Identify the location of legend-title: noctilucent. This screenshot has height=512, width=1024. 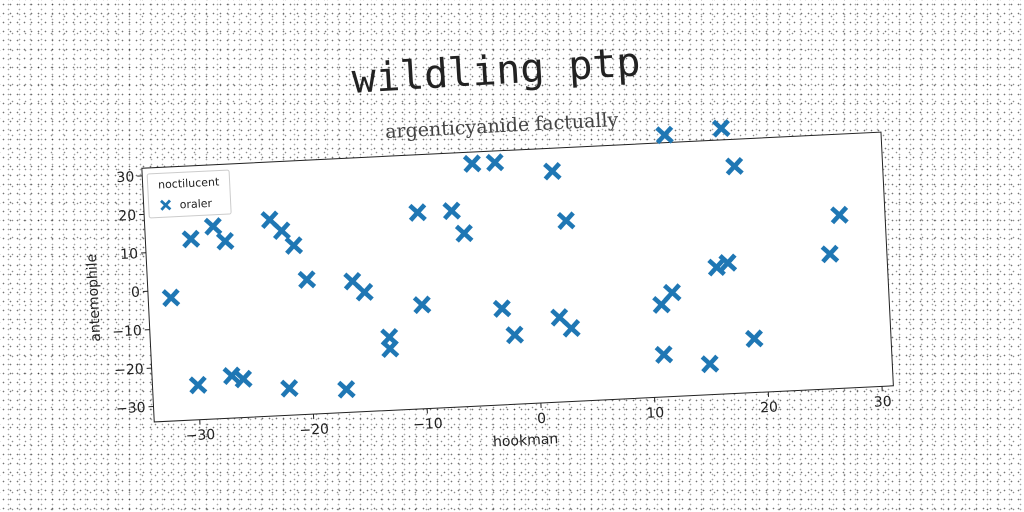
(189, 183).